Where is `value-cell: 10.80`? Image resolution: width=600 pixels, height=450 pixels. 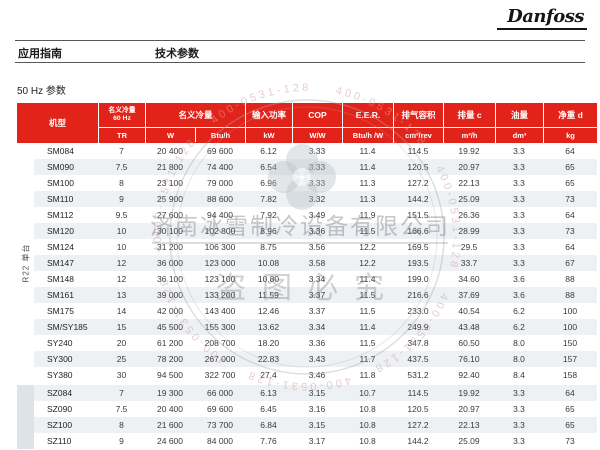
value-cell: 10.80 is located at coordinates (268, 279).